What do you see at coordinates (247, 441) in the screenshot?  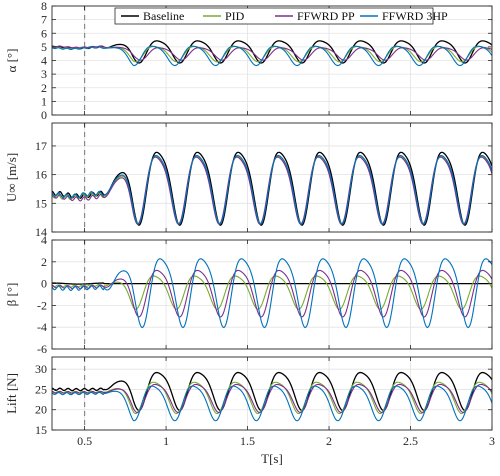 I see `x-tick-label: 1.5` at bounding box center [247, 441].